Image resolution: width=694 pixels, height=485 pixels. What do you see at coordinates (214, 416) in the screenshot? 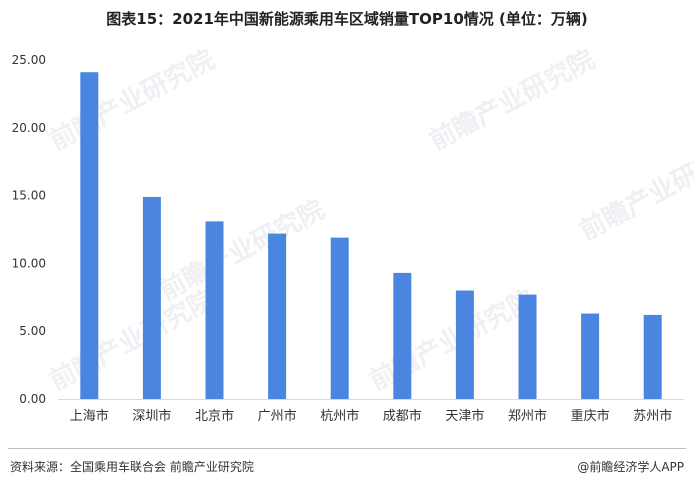
I see `x-tick-label: 北京市` at bounding box center [214, 416].